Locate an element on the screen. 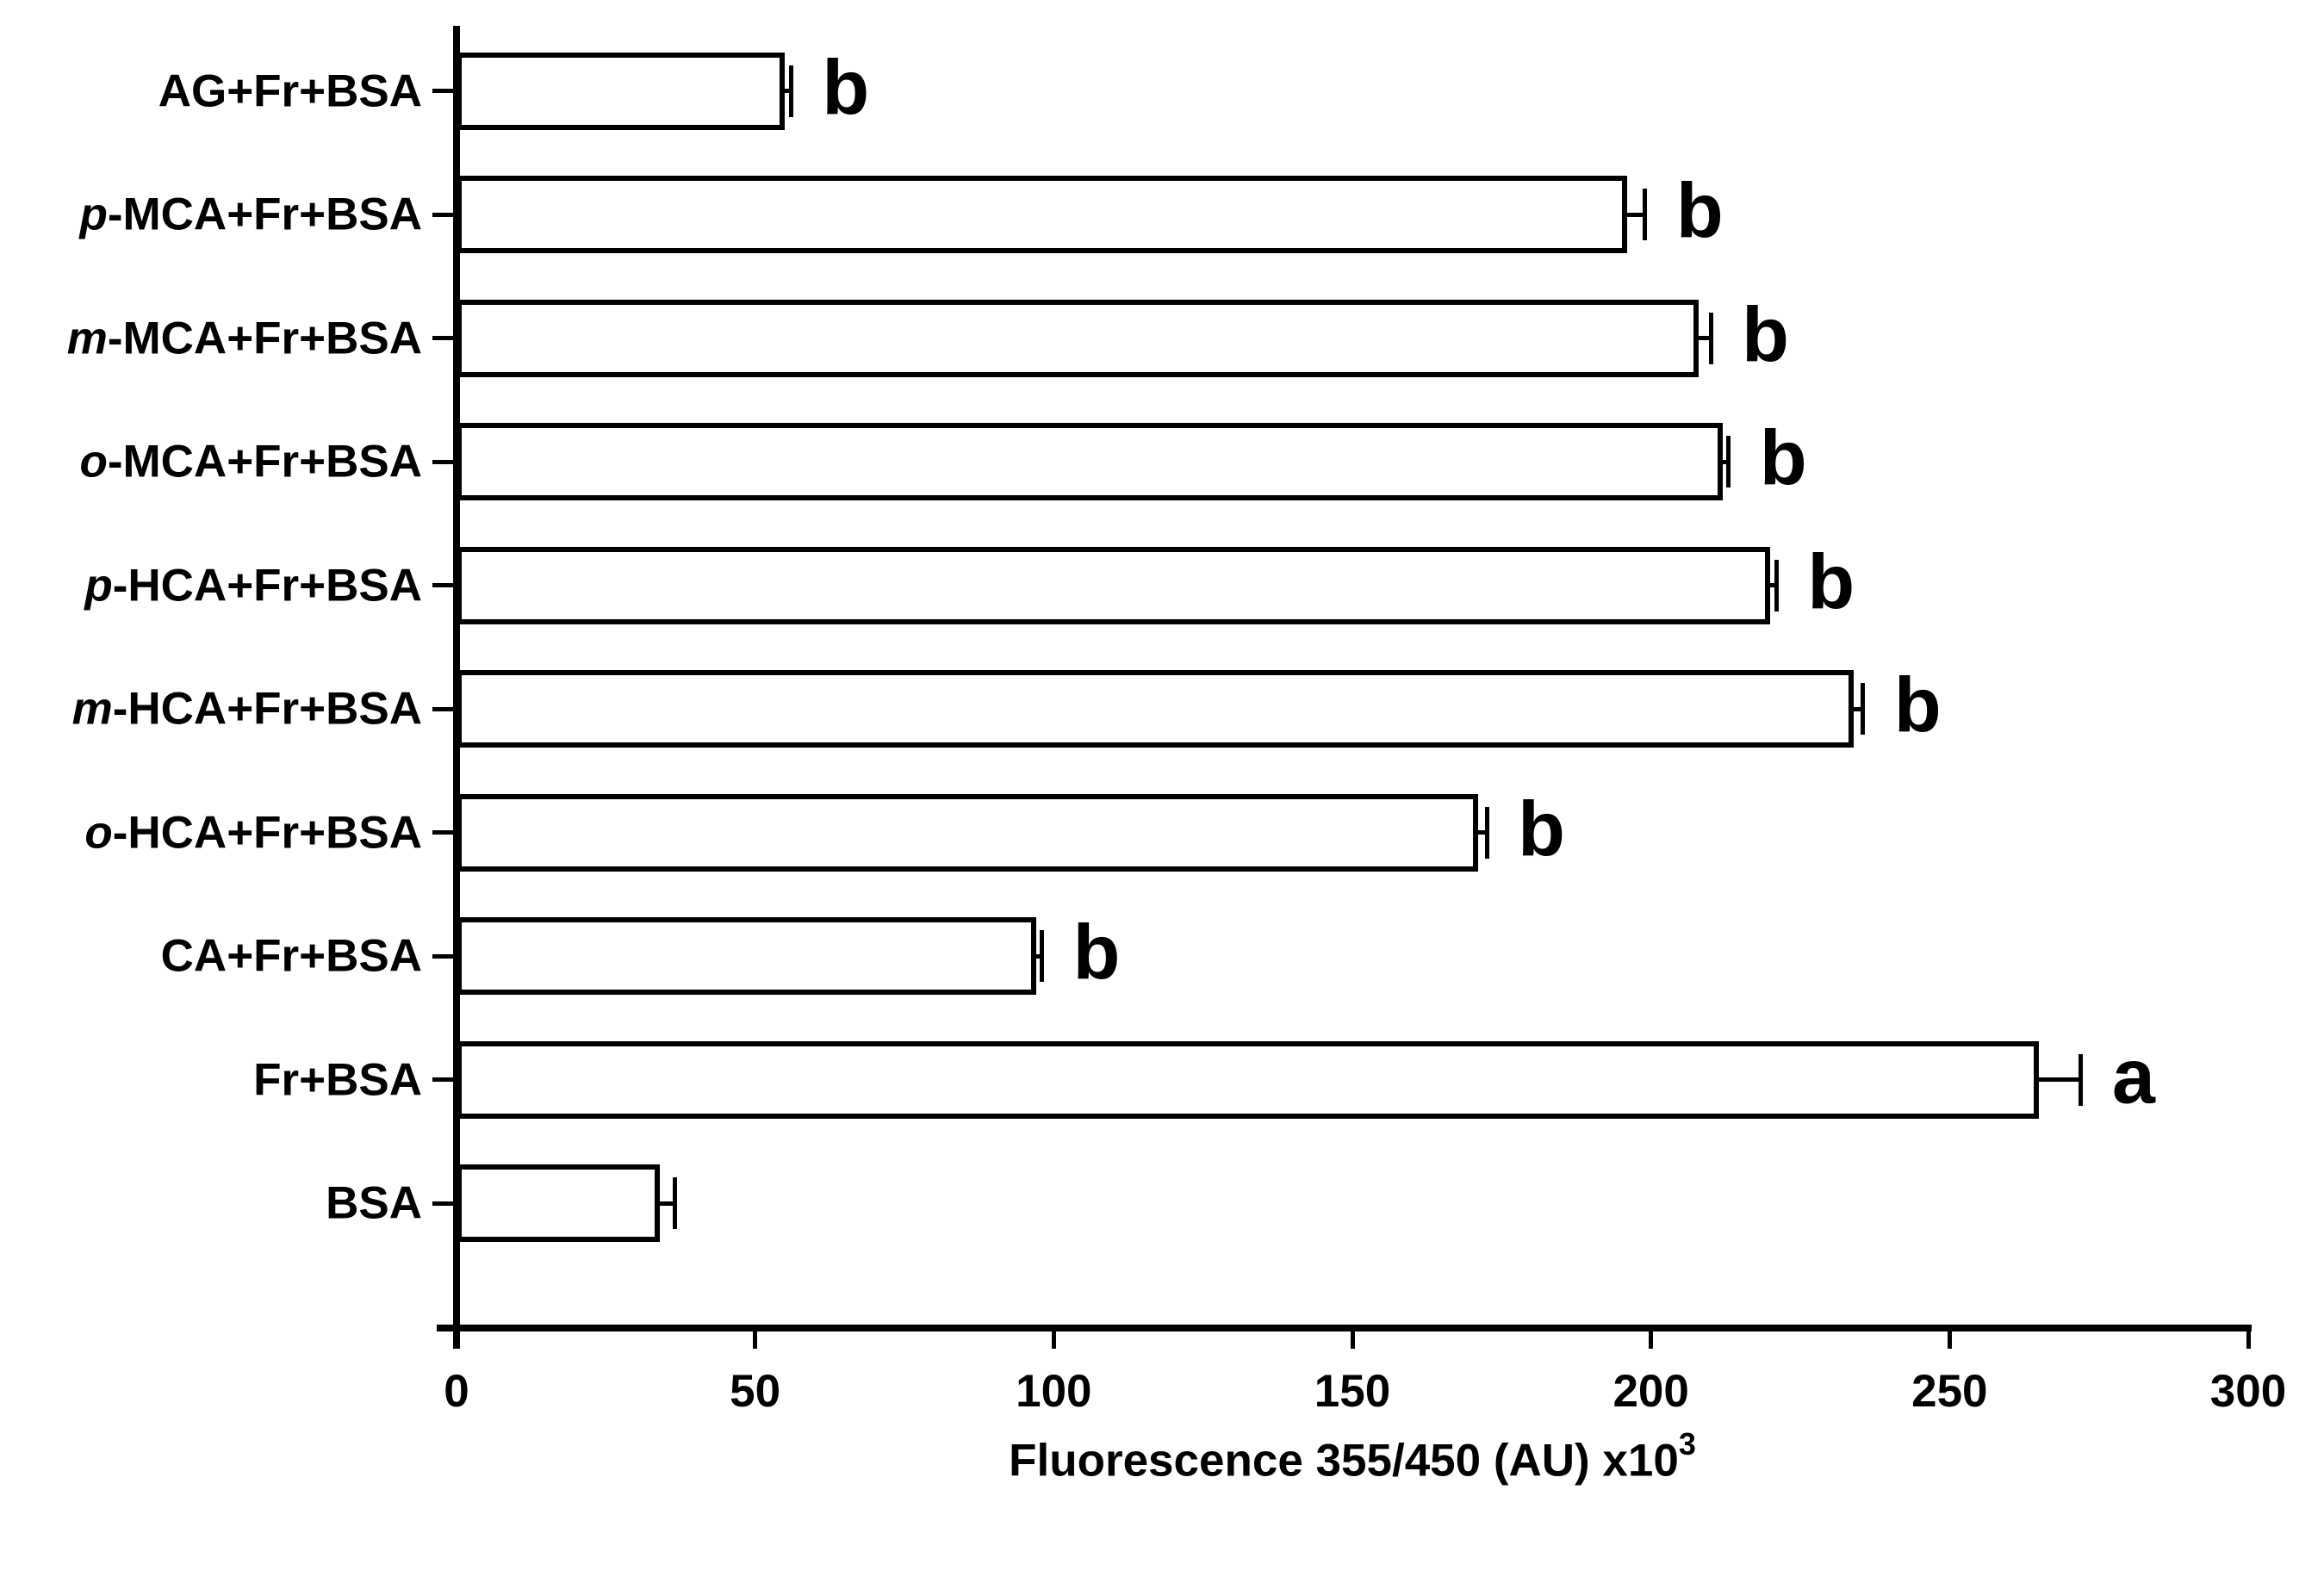 This screenshot has height=1589, width=2324. category-label: o-MCA+Fr+BSA is located at coordinates (251, 462).